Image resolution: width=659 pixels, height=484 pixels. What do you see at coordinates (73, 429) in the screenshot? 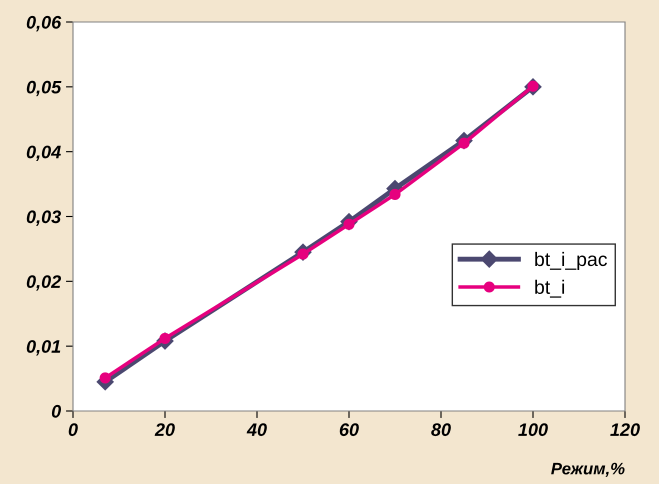
I see `x-tick-label: 0` at bounding box center [73, 429].